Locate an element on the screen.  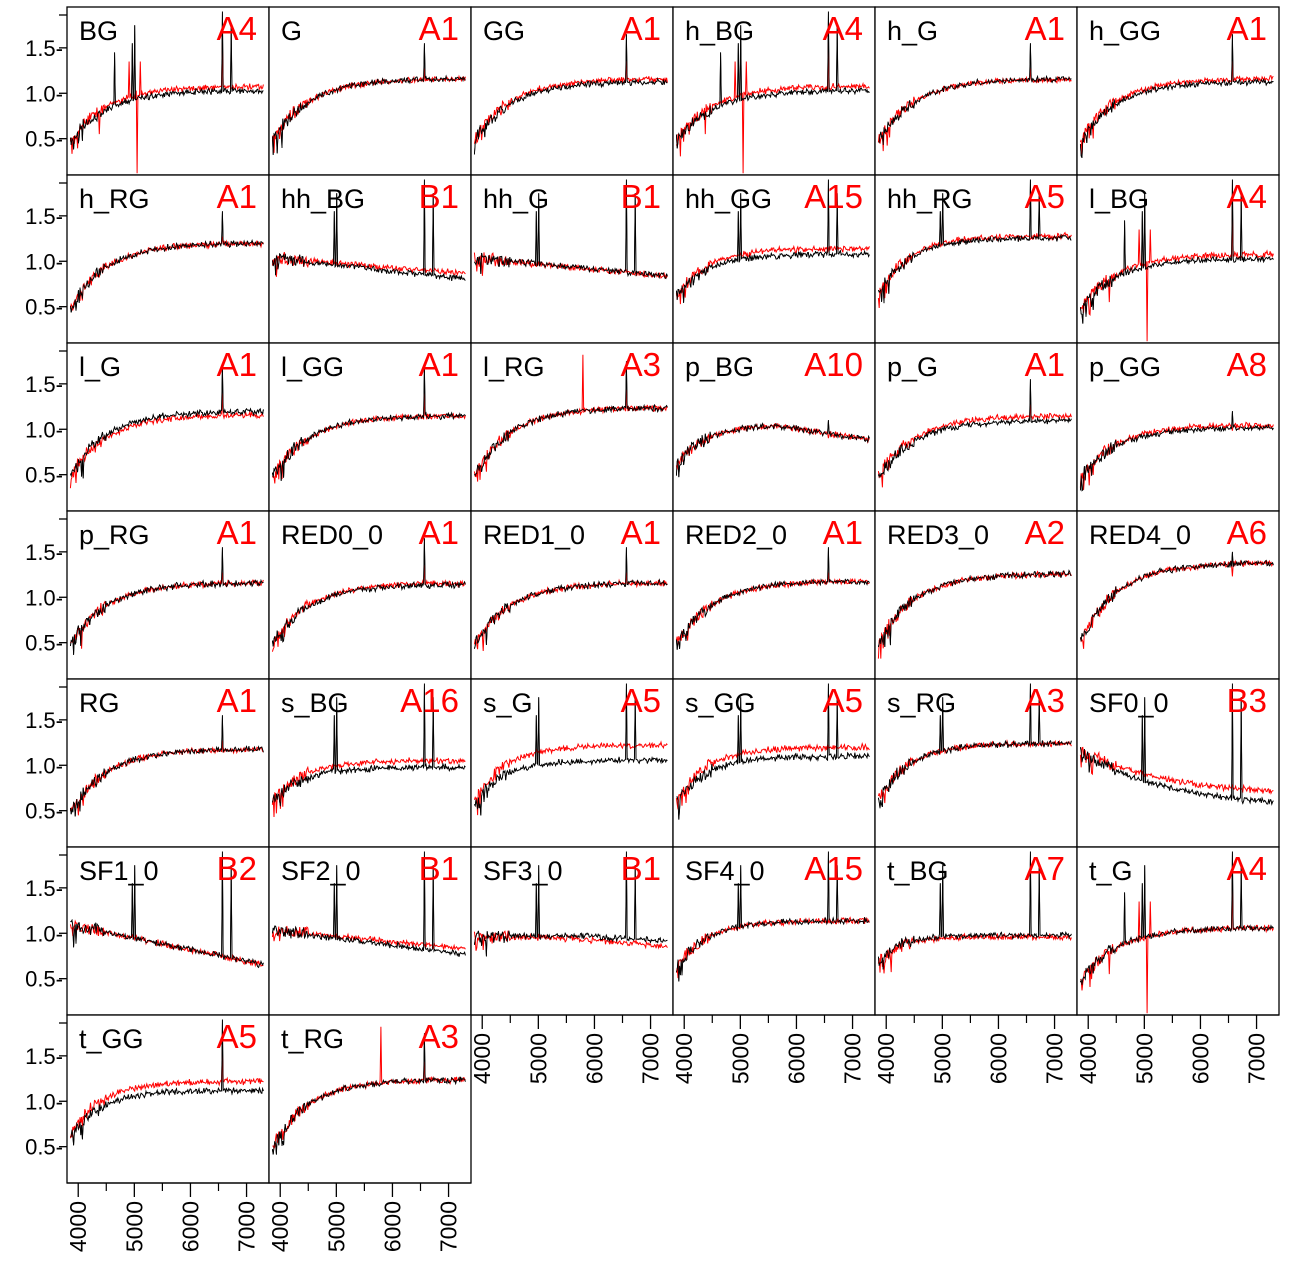
panel-code: B1 is located at coordinates (641, 868).